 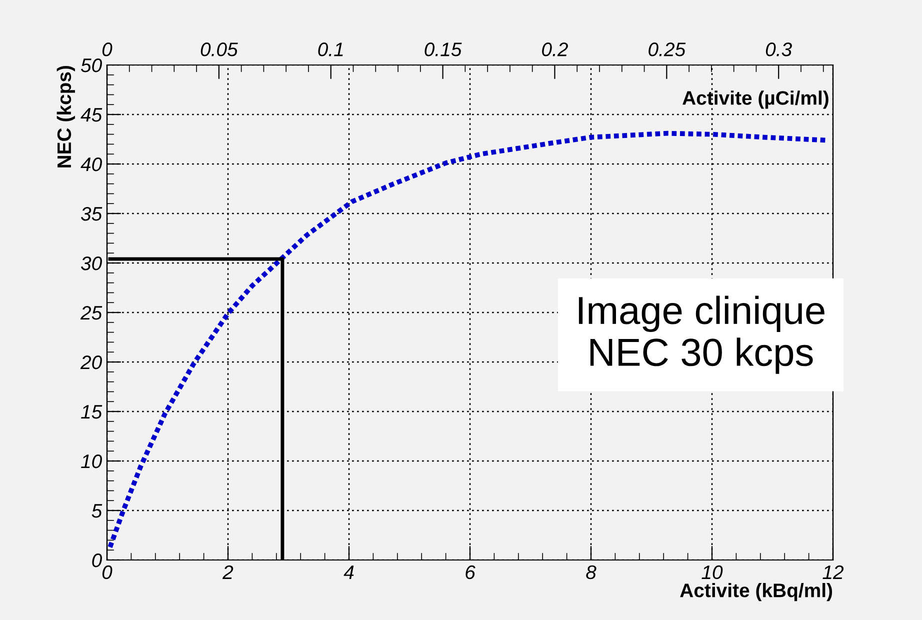 I want to click on x-tick-label: 6, so click(x=471, y=572).